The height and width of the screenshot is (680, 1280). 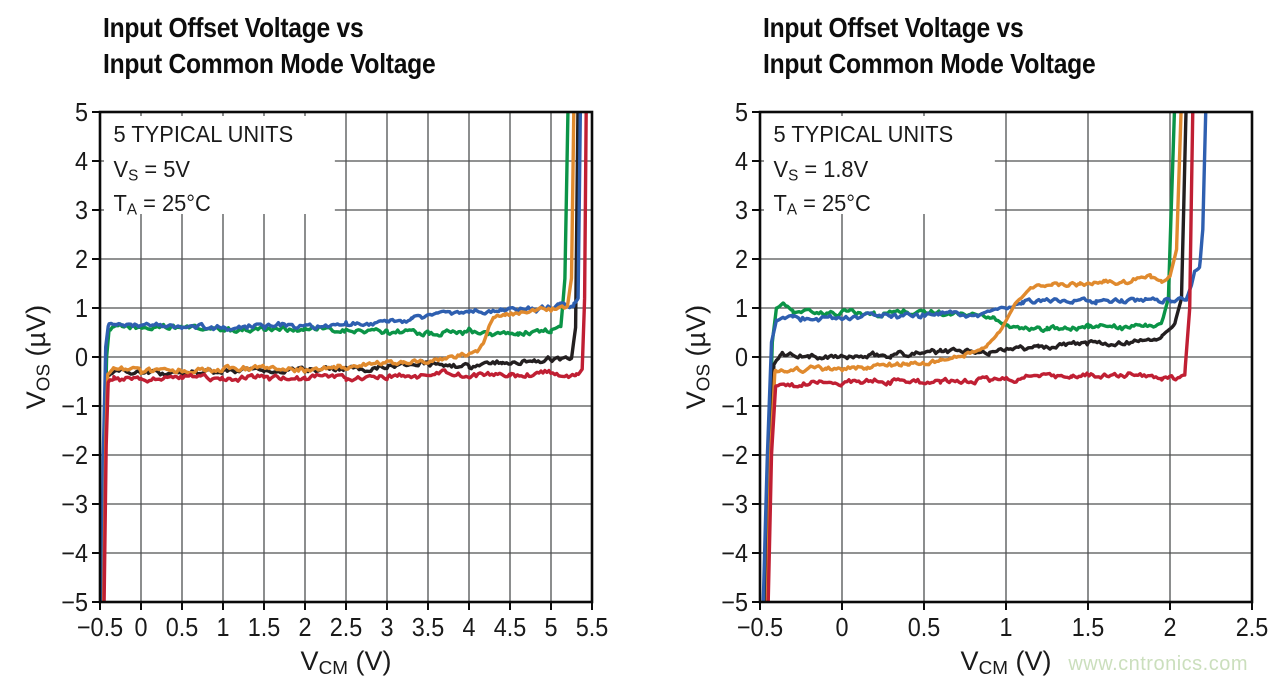 What do you see at coordinates (469, 627) in the screenshot?
I see `x-tick-label: 4` at bounding box center [469, 627].